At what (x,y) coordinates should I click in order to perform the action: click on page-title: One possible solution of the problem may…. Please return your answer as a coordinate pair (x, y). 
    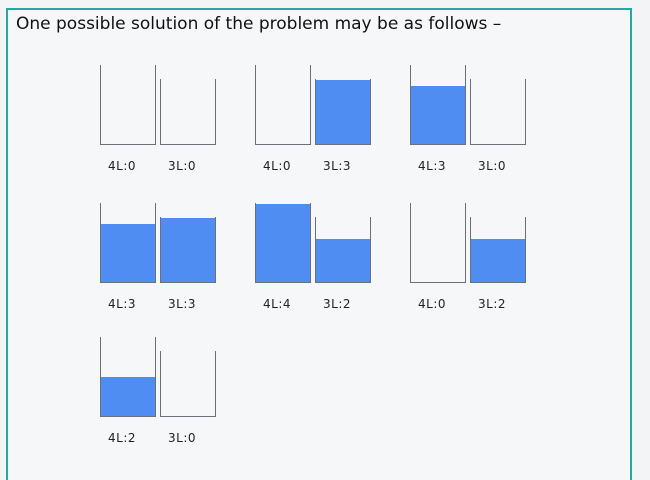
    Looking at the image, I should click on (259, 24).